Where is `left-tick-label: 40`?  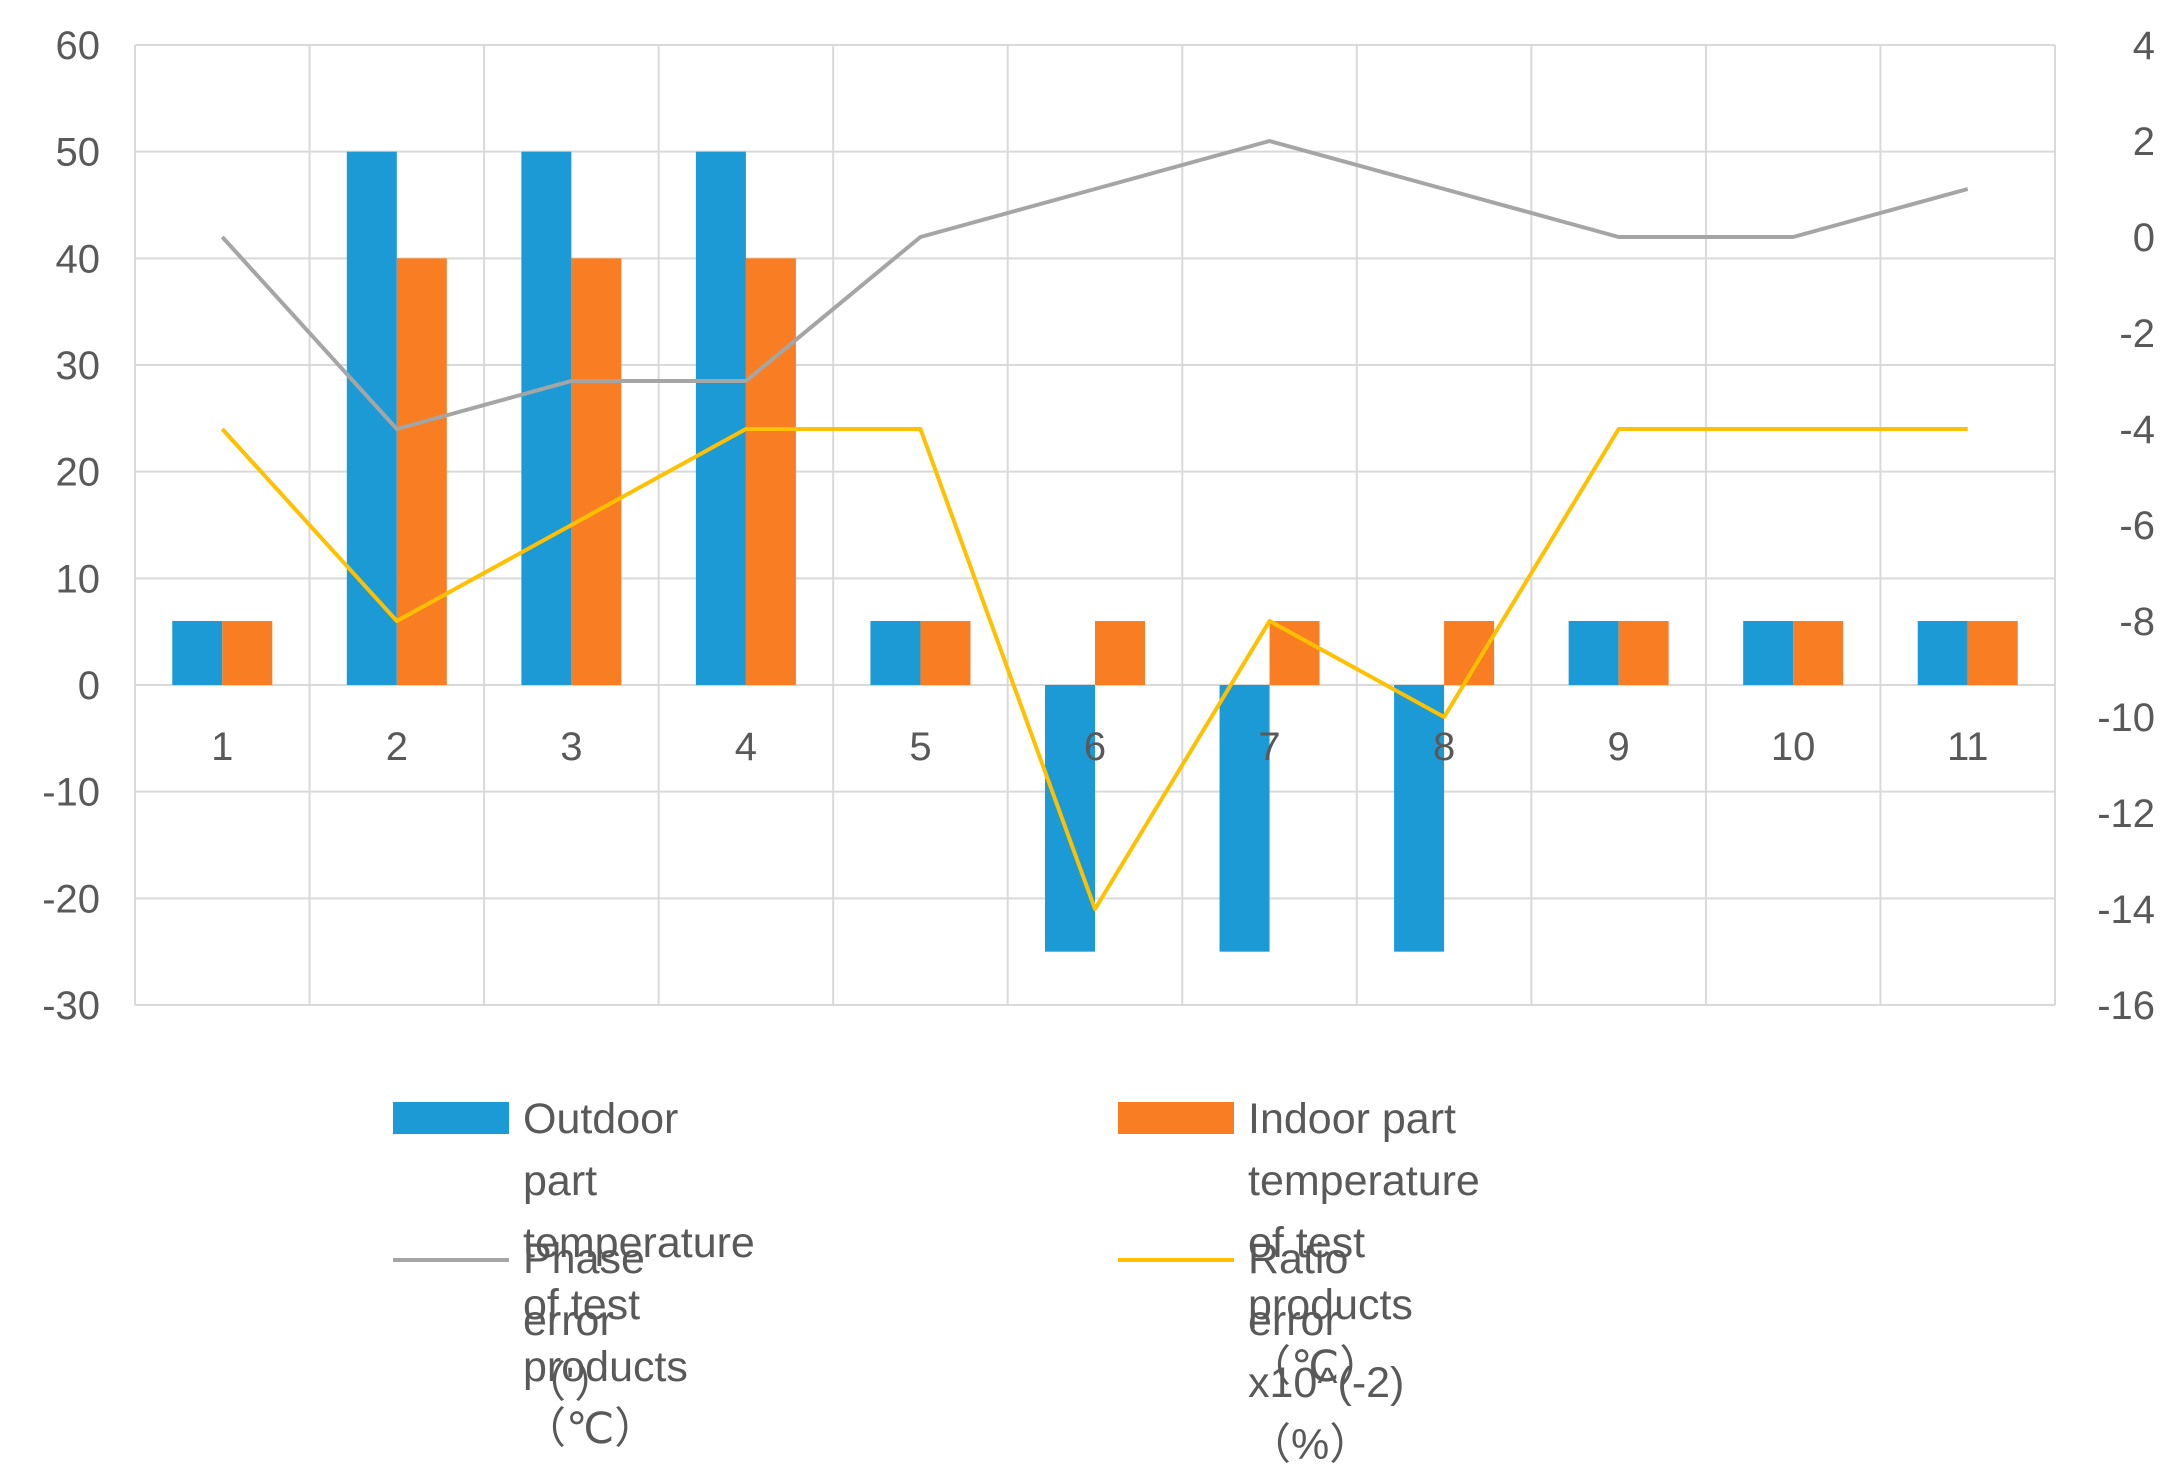 left-tick-label: 40 is located at coordinates (78, 259).